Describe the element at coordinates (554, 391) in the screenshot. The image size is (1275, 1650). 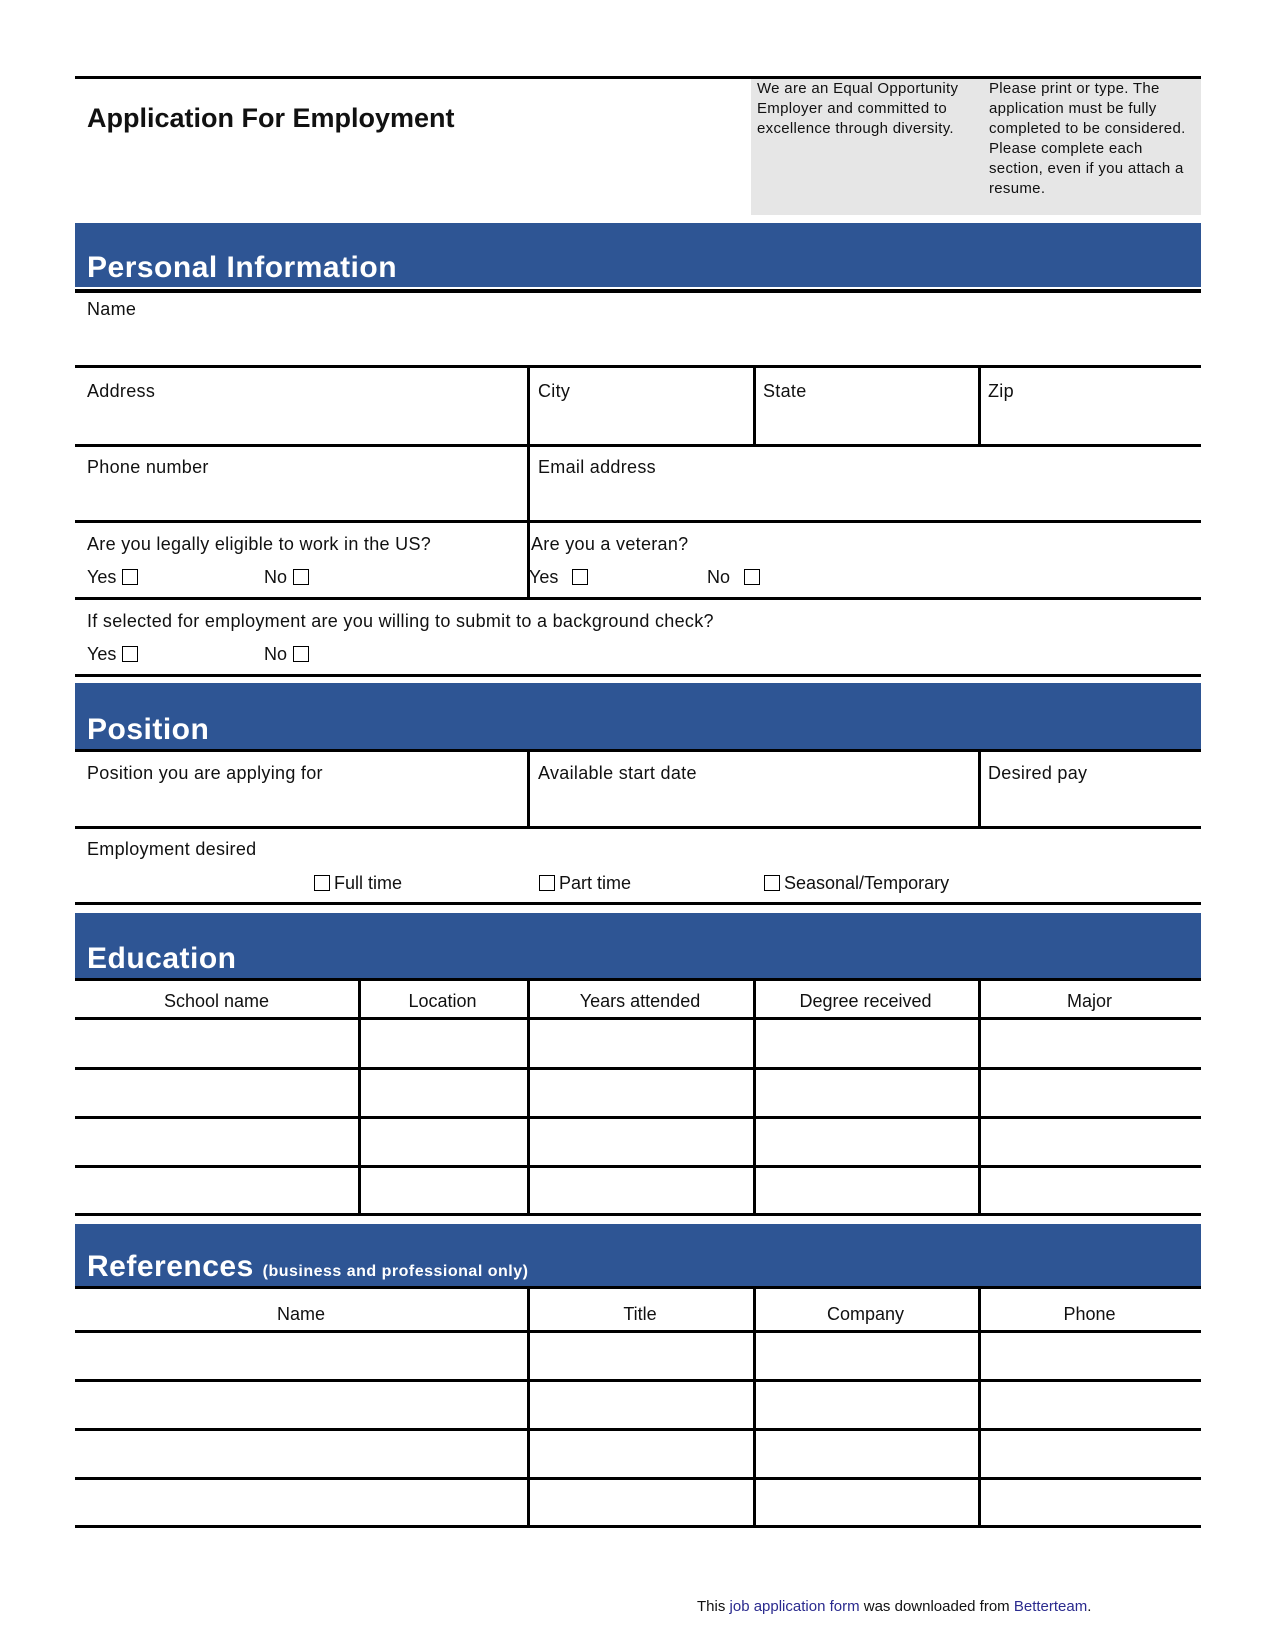
I see `city-field: City` at that location.